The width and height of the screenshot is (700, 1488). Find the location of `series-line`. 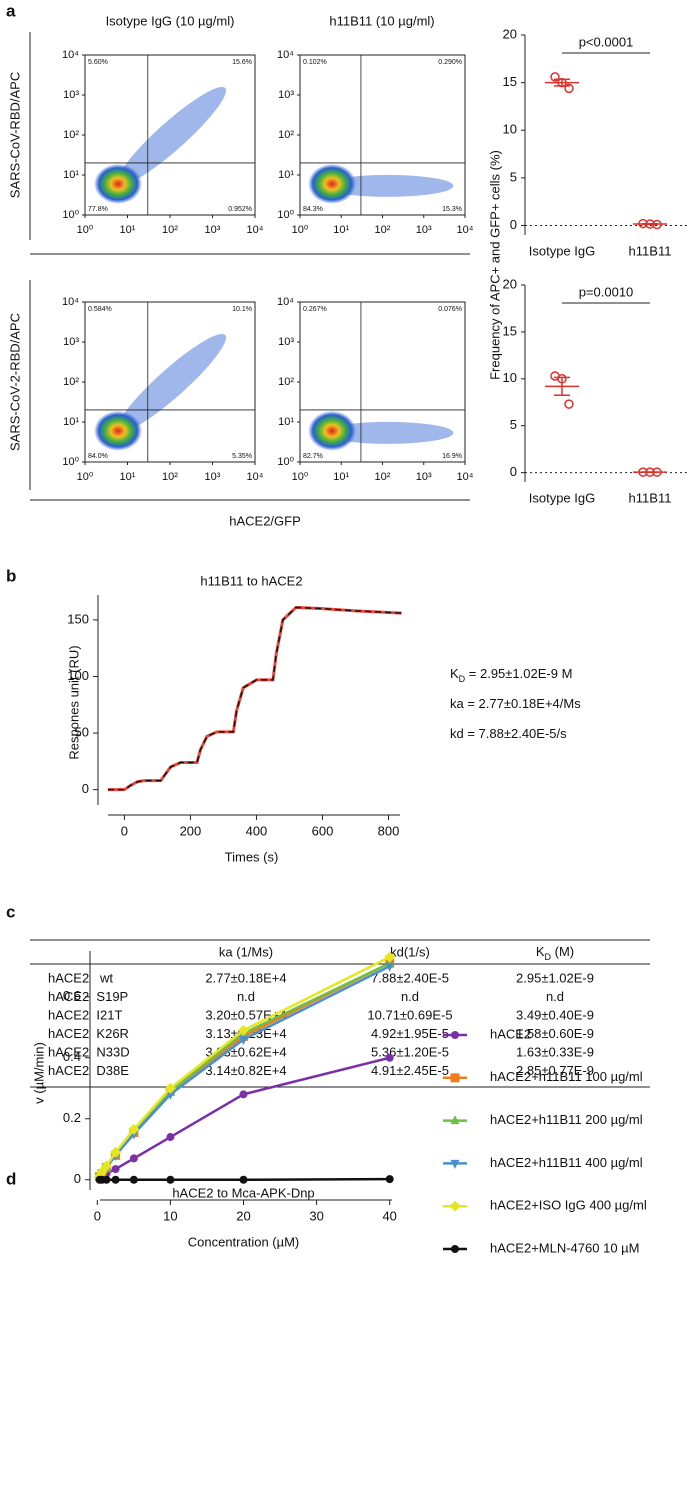

series-line is located at coordinates (254, 698).